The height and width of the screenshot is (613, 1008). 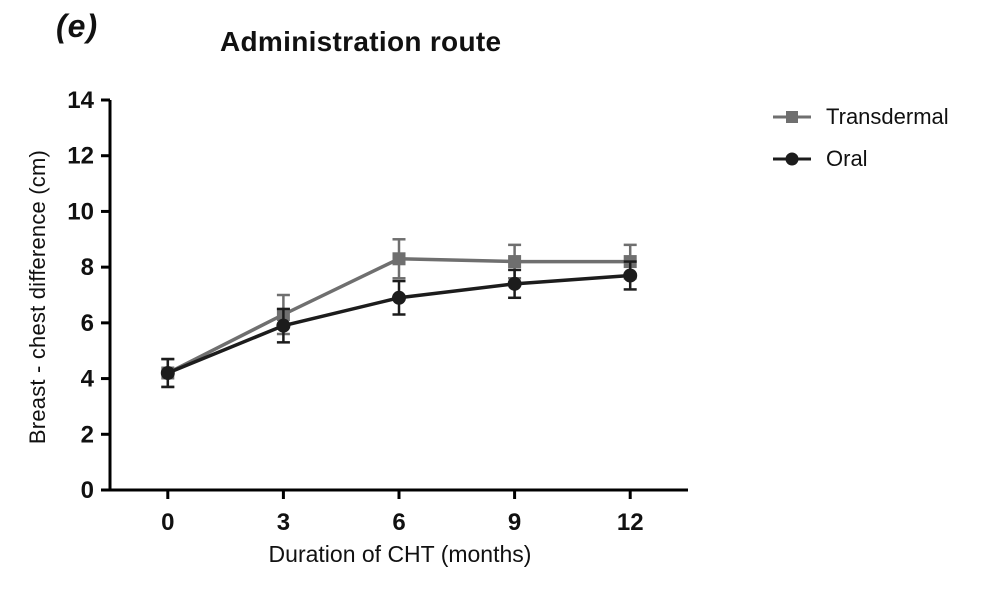 What do you see at coordinates (398, 522) in the screenshot?
I see `x-tick-label: 6` at bounding box center [398, 522].